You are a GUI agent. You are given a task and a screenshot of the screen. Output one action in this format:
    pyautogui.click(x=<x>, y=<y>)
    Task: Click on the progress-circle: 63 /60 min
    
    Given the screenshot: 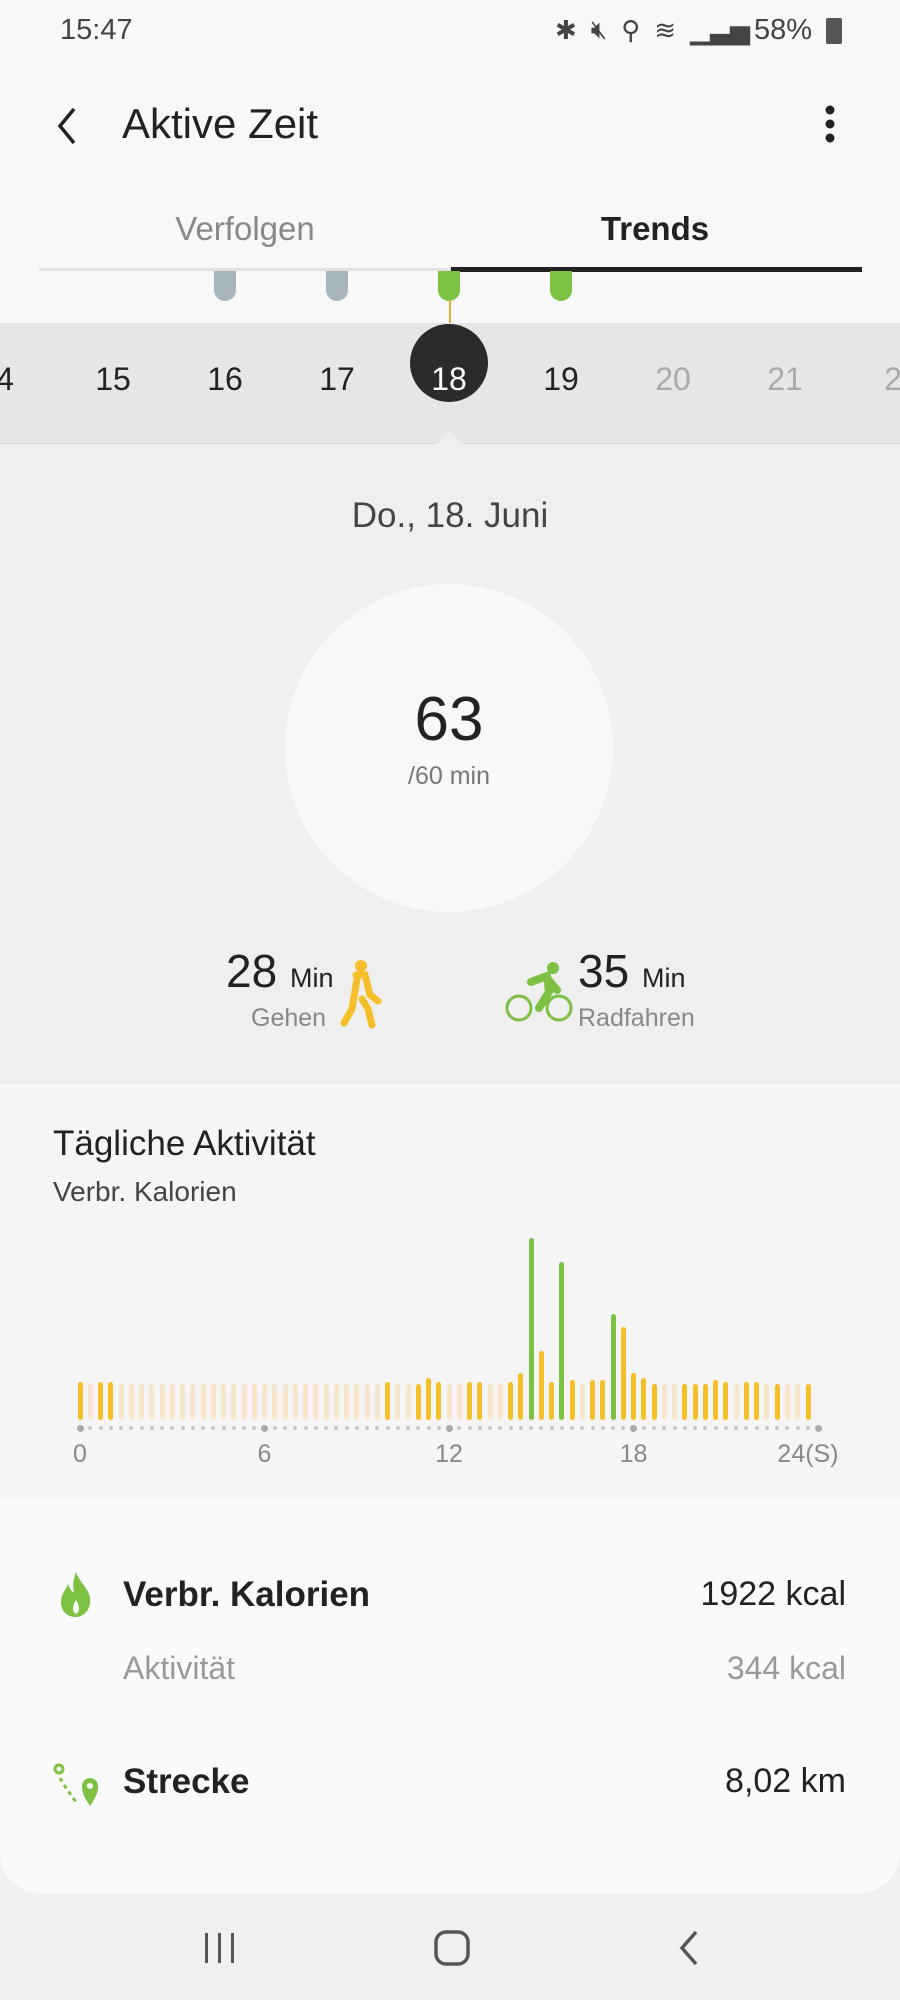 What is the action you would take?
    pyautogui.click(x=449, y=748)
    